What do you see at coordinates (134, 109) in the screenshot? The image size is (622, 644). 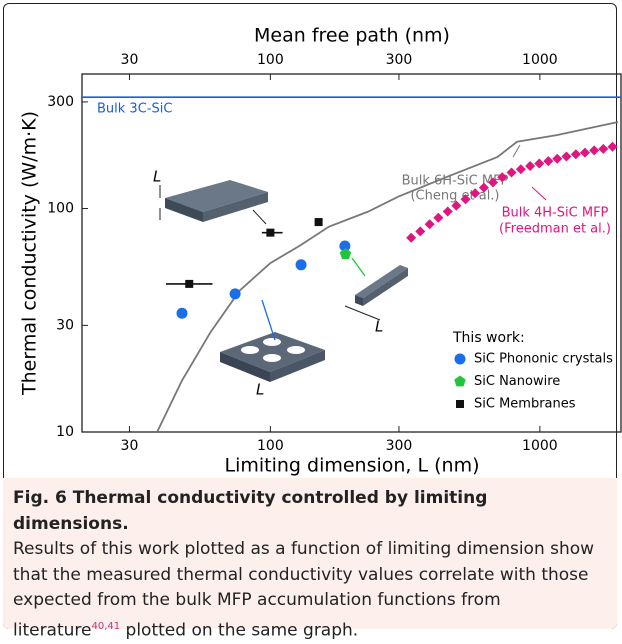 I see `series-label: Bulk 3C-SiC` at bounding box center [134, 109].